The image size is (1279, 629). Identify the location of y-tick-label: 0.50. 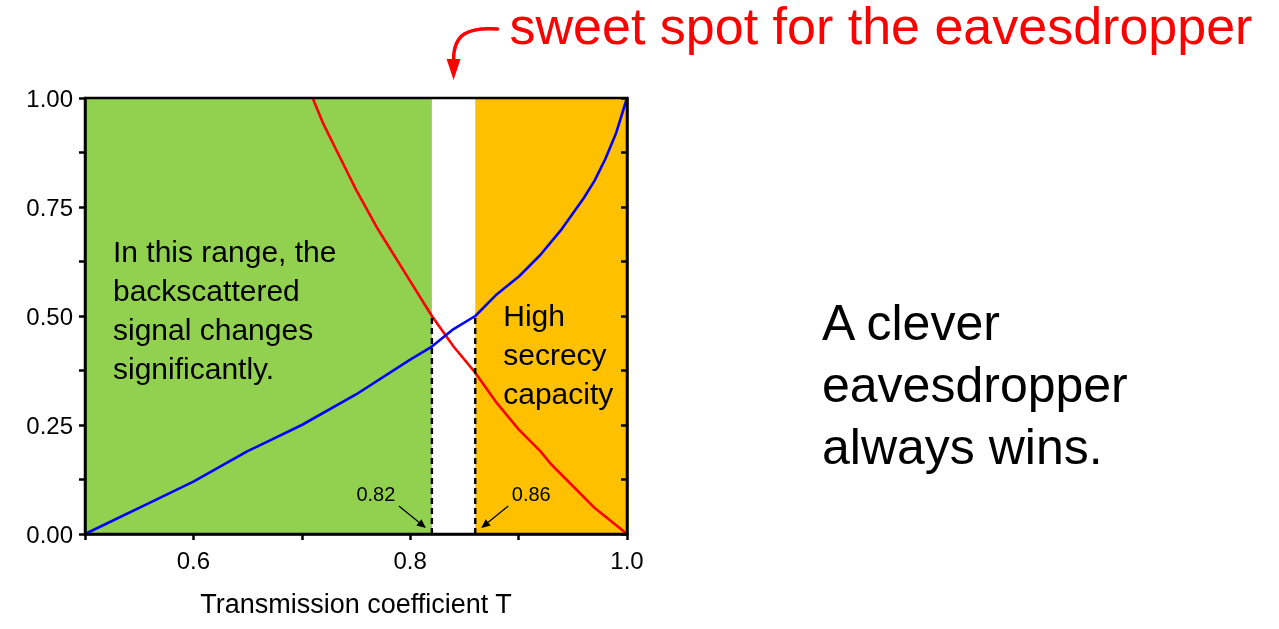
(49, 316).